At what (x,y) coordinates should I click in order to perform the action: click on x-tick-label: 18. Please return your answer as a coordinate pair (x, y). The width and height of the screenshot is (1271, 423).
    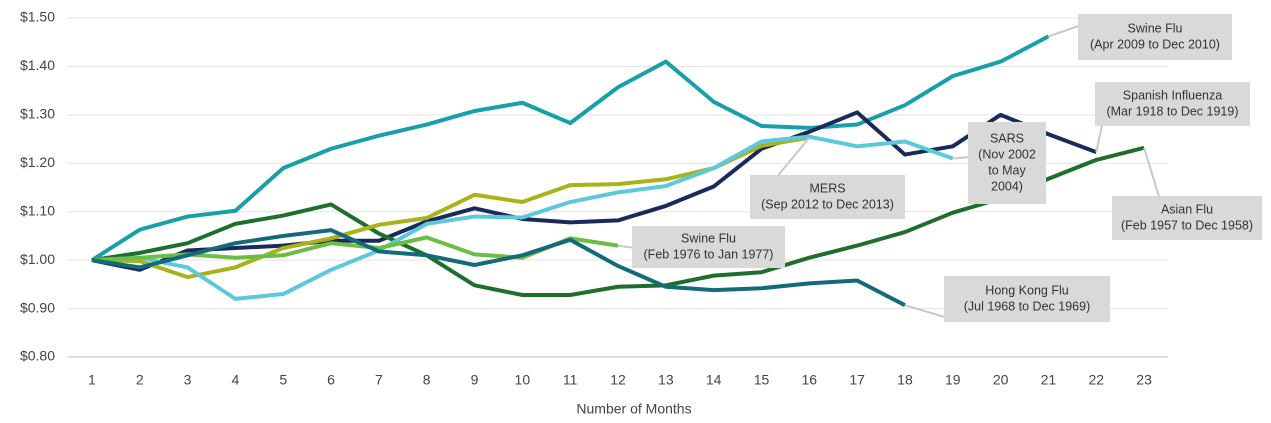
    Looking at the image, I should click on (905, 380).